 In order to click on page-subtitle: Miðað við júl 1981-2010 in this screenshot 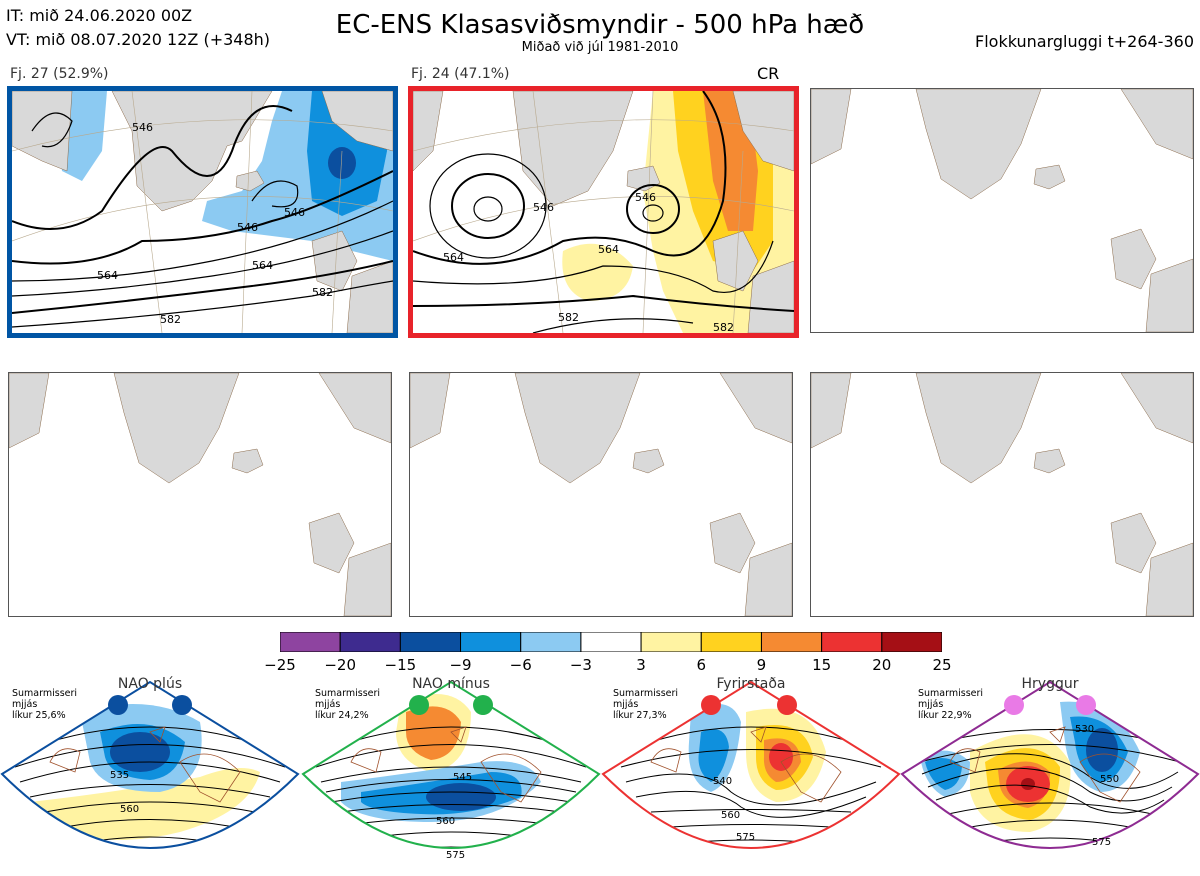, I will do `click(600, 47)`.